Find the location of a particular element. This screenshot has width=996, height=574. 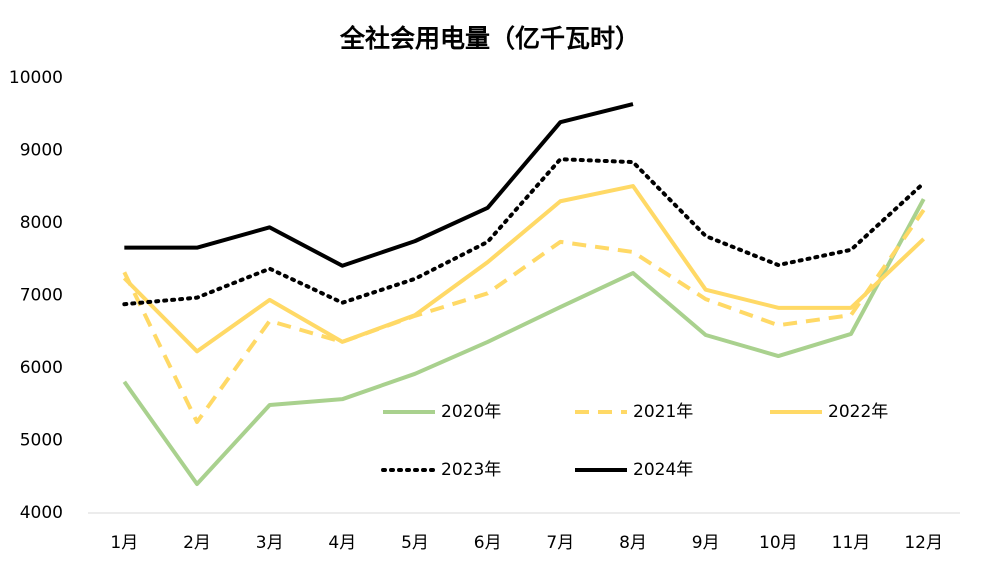

y-tick-label: 6000 is located at coordinates (41, 368).